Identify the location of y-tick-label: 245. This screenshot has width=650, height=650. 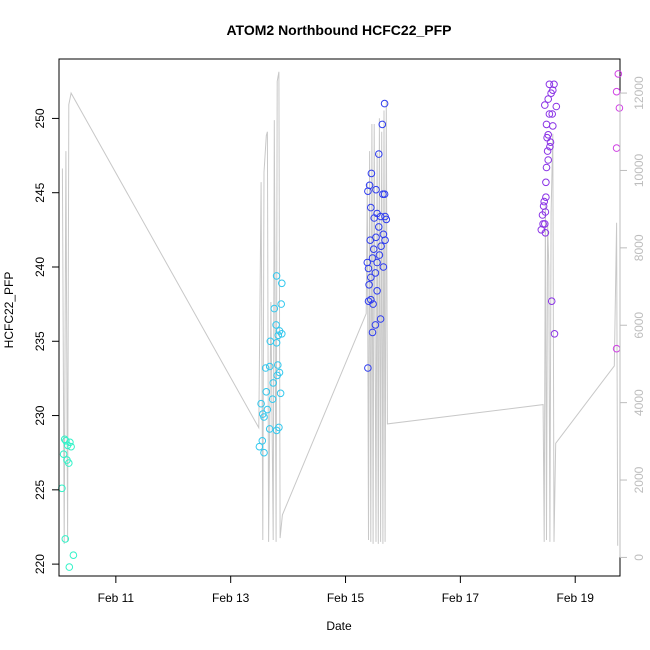
(40, 192).